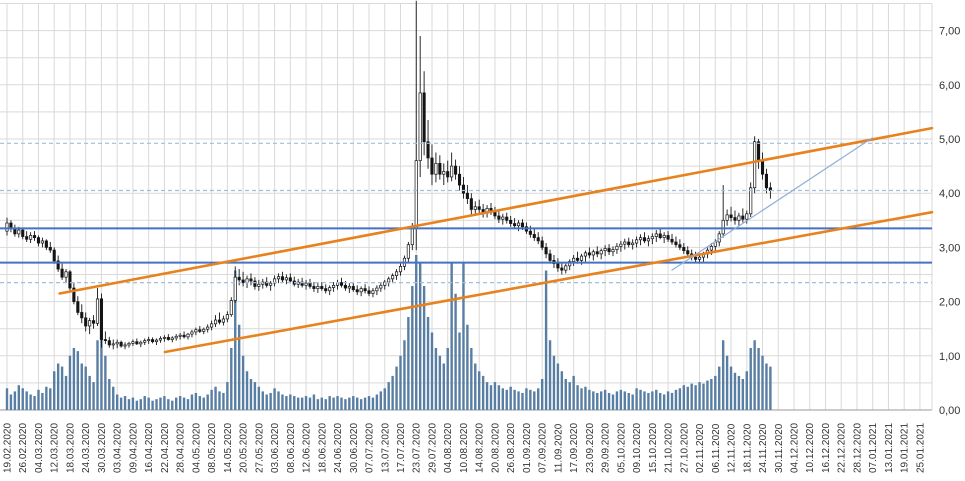 This screenshot has width=965, height=481. Describe the element at coordinates (354, 448) in the screenshot. I see `x-tick-label: 30.06.2020` at that location.